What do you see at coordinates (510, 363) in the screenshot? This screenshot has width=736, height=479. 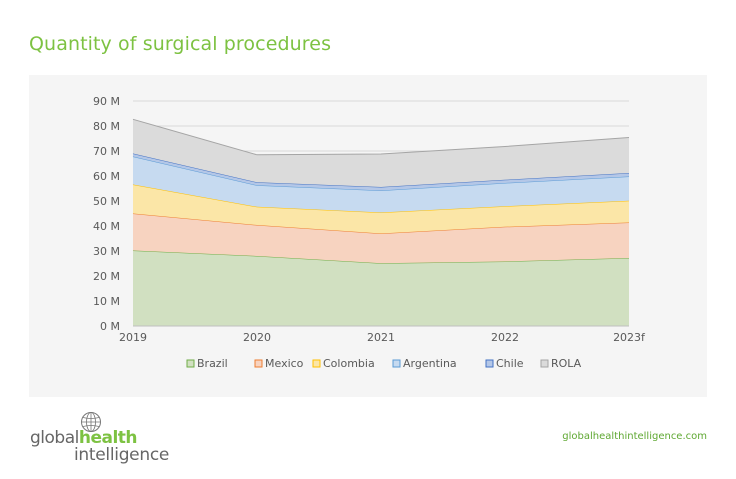 I see `legend-label-chile: Chile` at bounding box center [510, 363].